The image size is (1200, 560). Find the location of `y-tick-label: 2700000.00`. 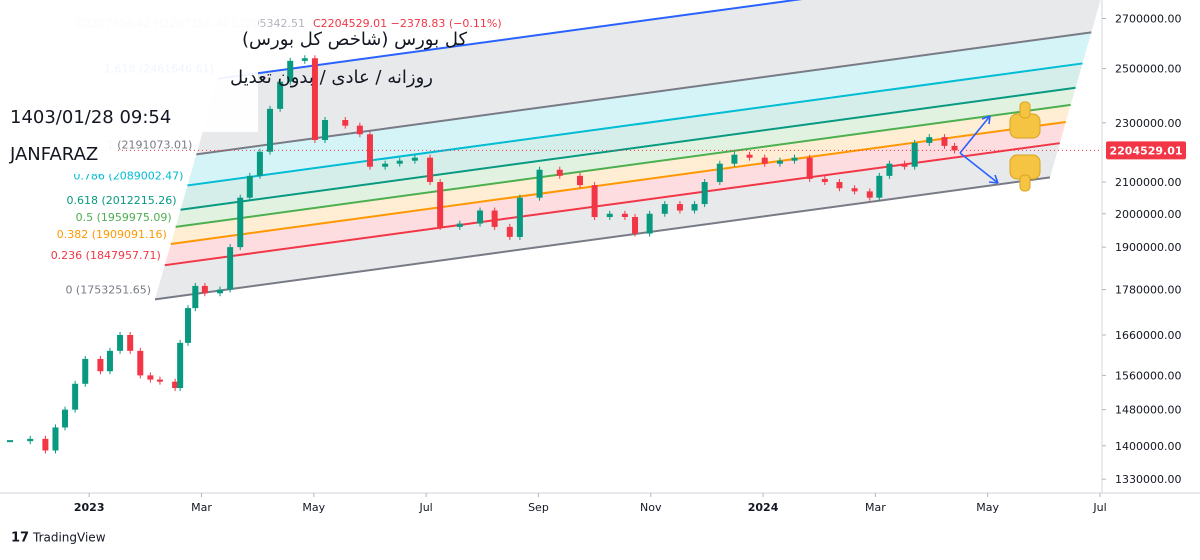

y-tick-label: 2700000.00 is located at coordinates (1148, 19).